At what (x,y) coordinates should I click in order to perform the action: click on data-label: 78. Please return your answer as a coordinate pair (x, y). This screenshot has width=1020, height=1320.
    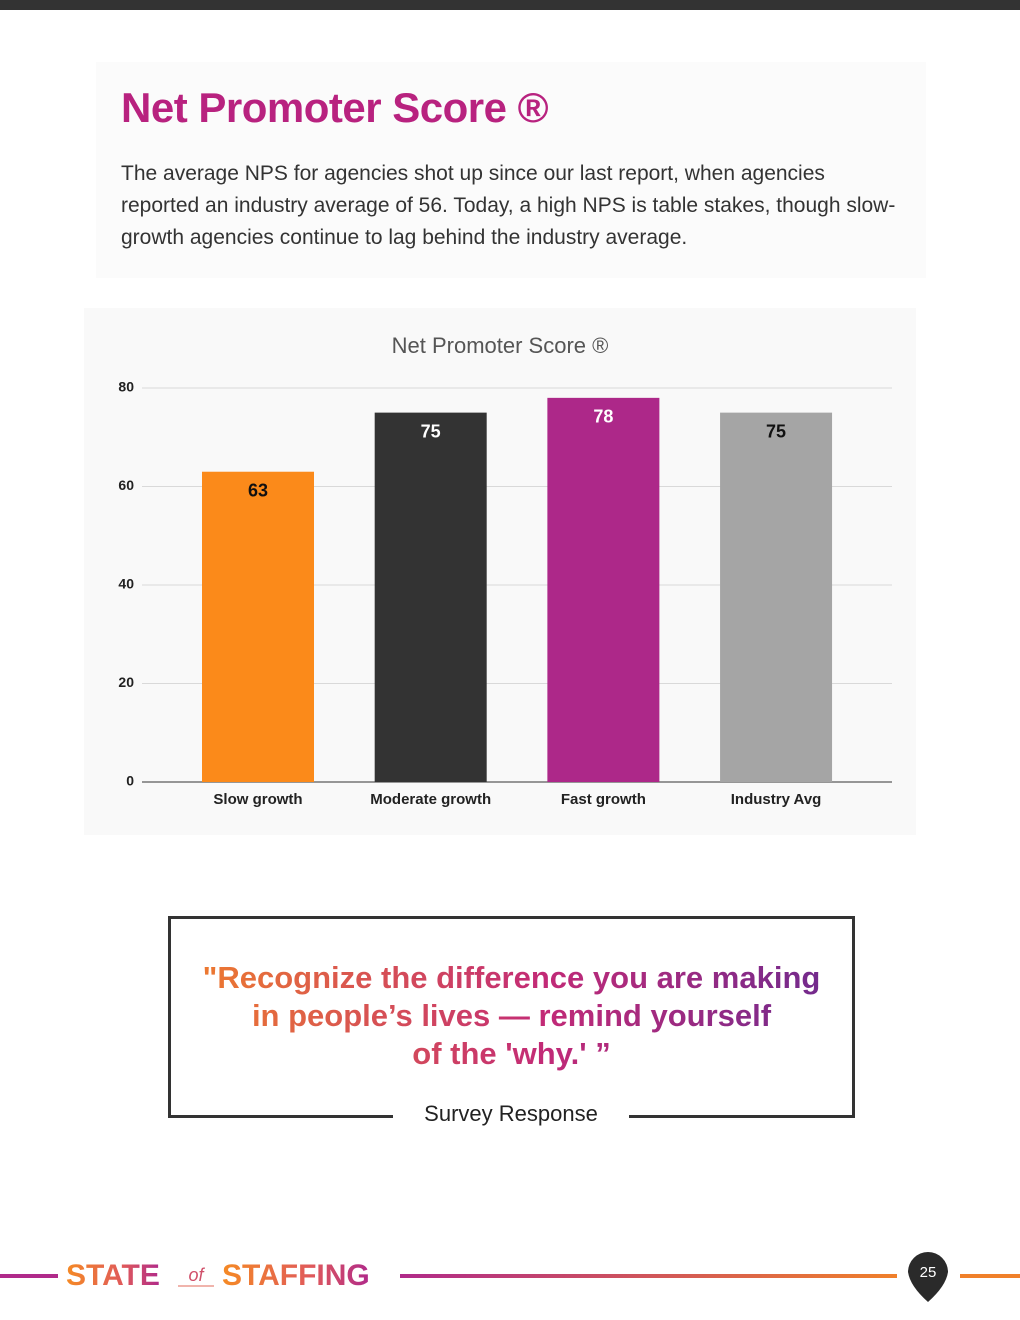
    Looking at the image, I should click on (603, 417).